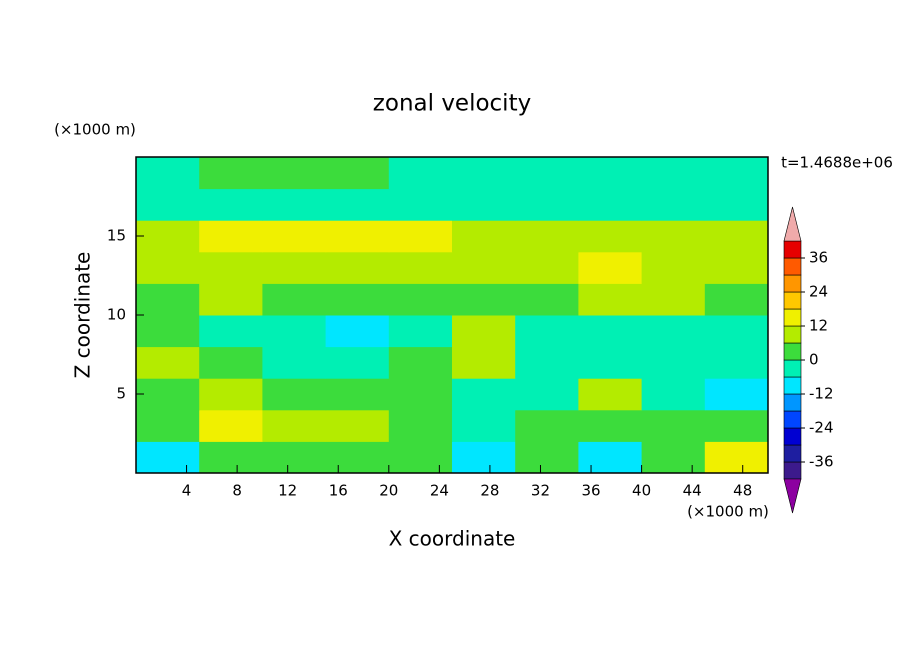 The image size is (904, 654). What do you see at coordinates (452, 104) in the screenshot?
I see `chart-title: zonal velocity` at bounding box center [452, 104].